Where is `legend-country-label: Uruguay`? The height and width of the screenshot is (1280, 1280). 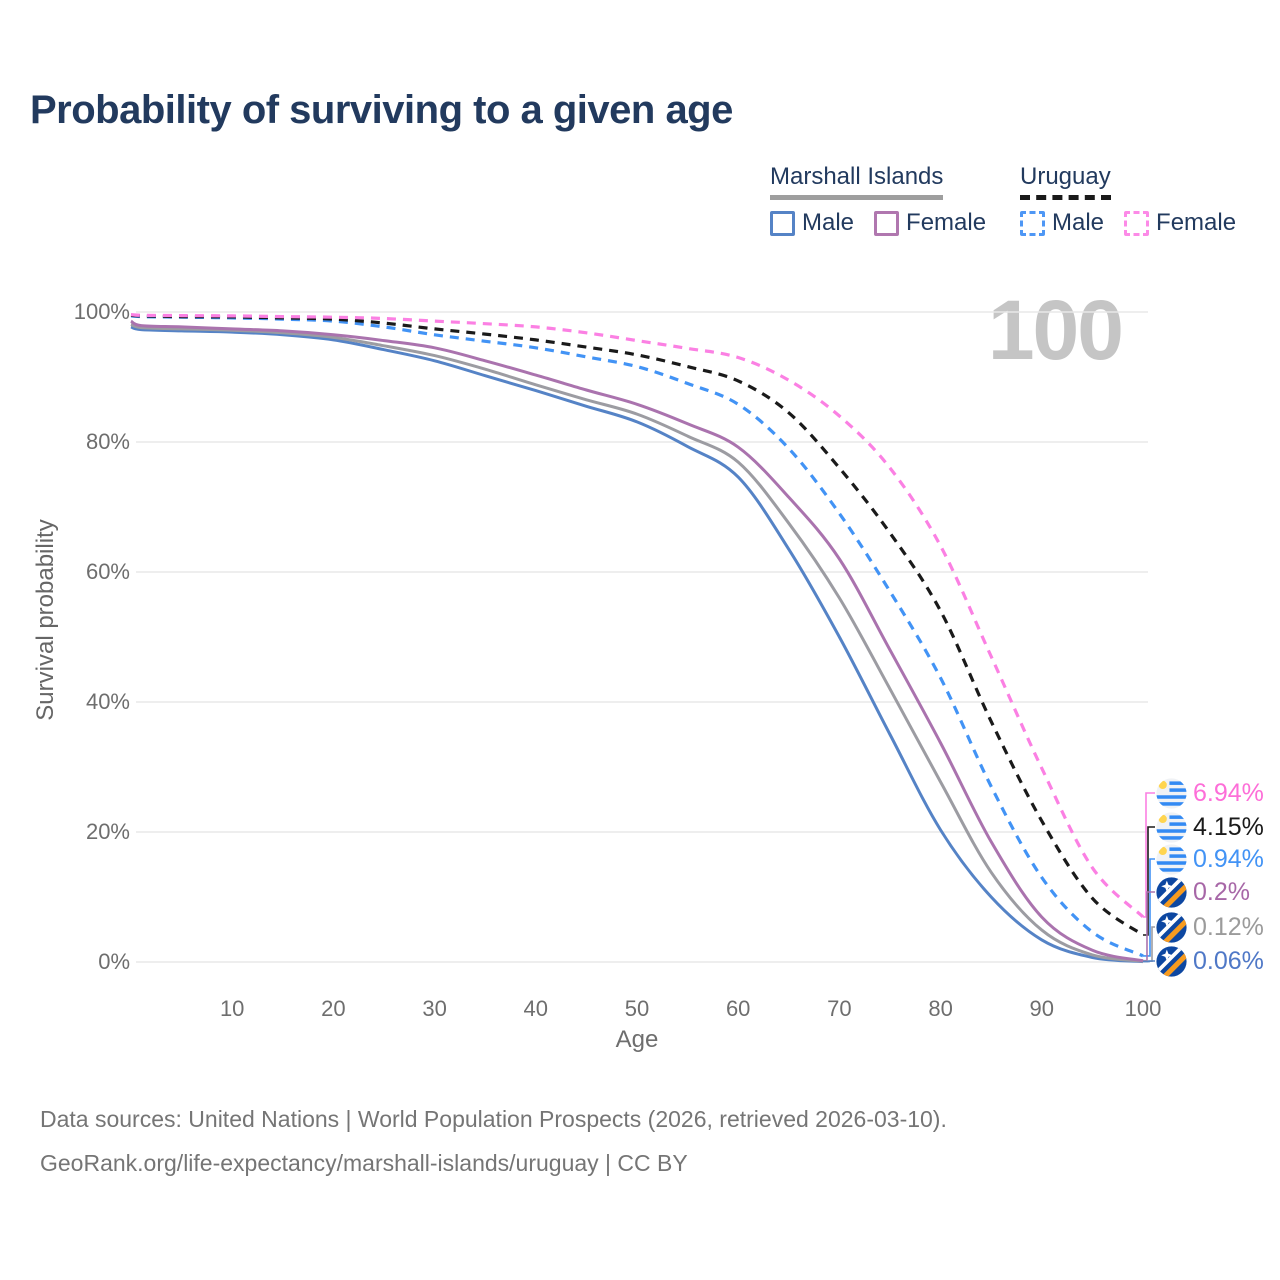 legend-country-label: Uruguay is located at coordinates (1065, 181).